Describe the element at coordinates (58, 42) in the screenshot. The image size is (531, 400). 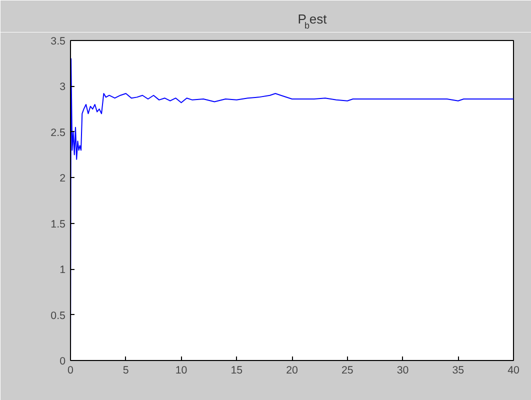
I see `y-tick-label: 3.5` at that location.